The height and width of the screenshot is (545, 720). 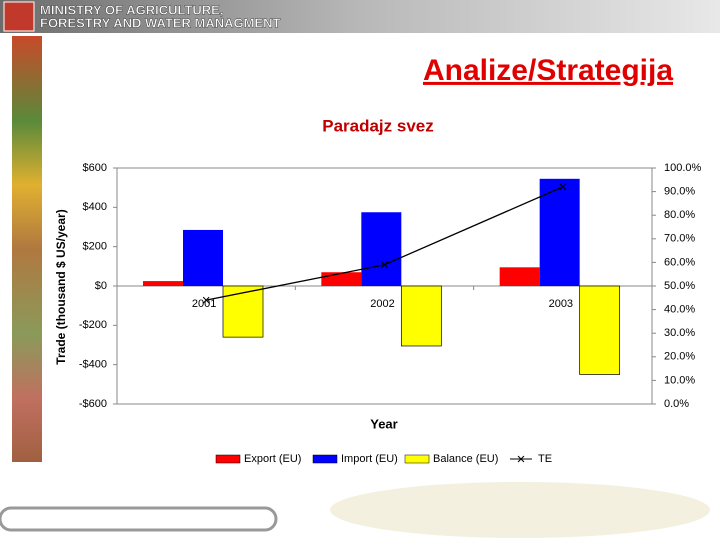 What do you see at coordinates (676, 404) in the screenshot?
I see `y2-tick-label: 0.0%` at bounding box center [676, 404].